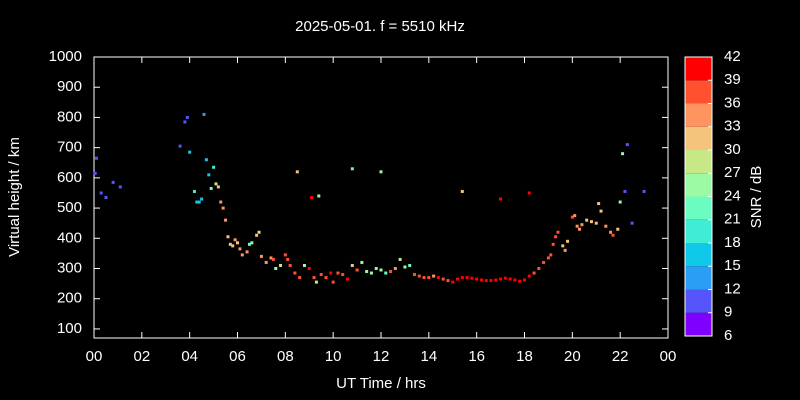 Image resolution: width=800 pixels, height=400 pixels. Describe the element at coordinates (381, 356) in the screenshot. I see `x-tick-label: 12` at that location.